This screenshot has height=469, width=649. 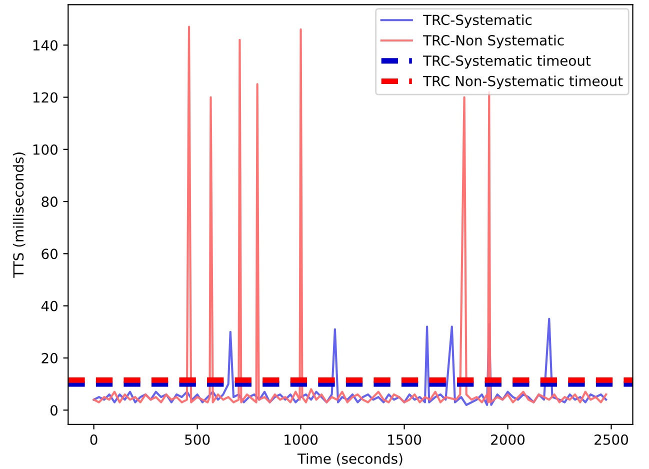 I want to click on line-series, so click(x=350, y=362).